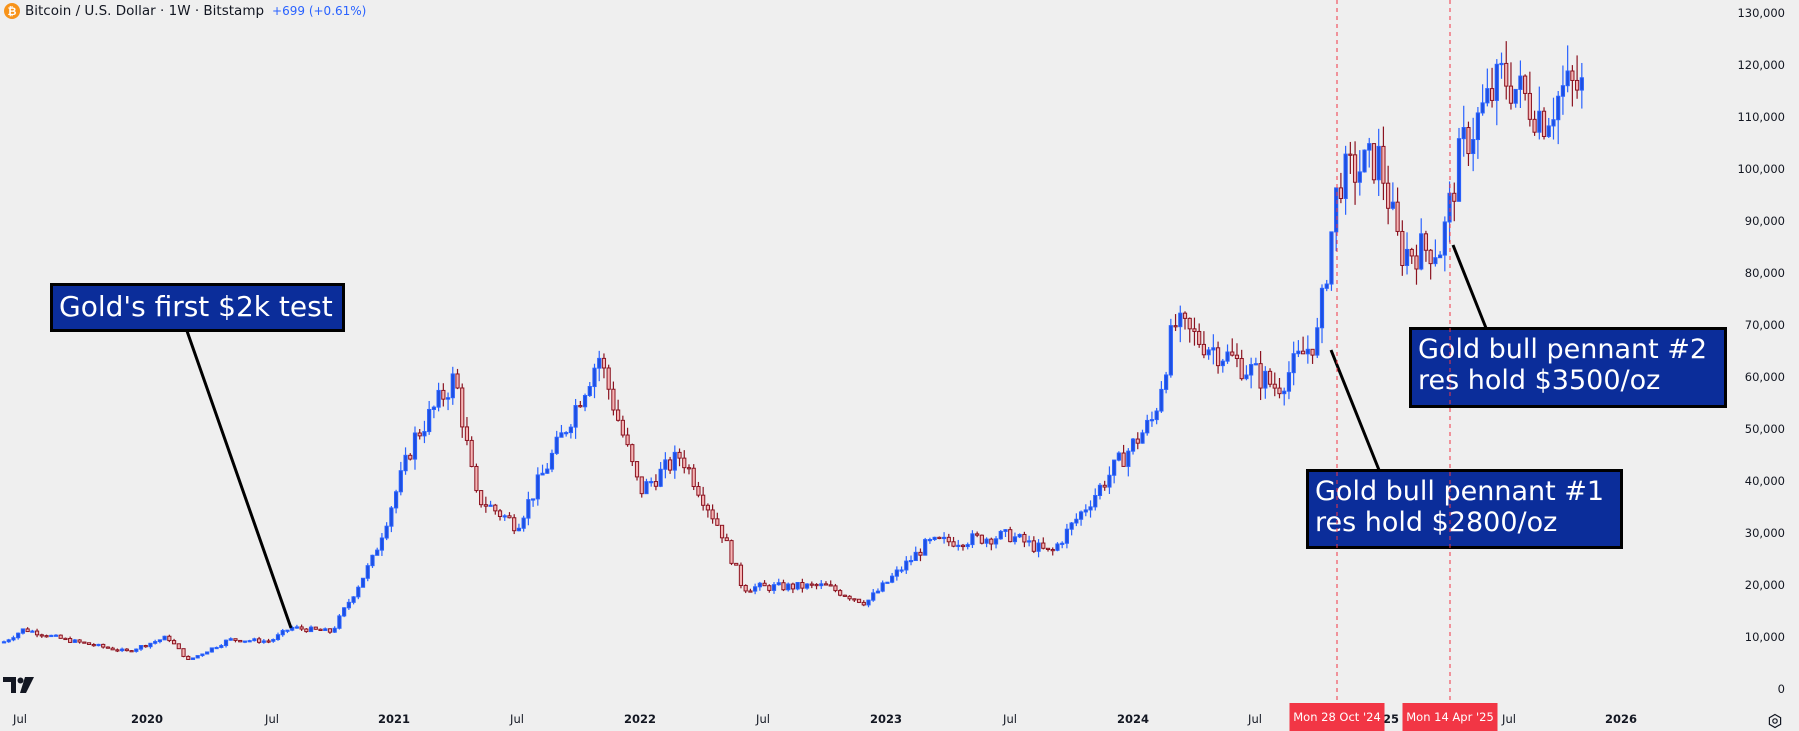  What do you see at coordinates (1621, 719) in the screenshot?
I see `time-tick-label: 2026` at bounding box center [1621, 719].